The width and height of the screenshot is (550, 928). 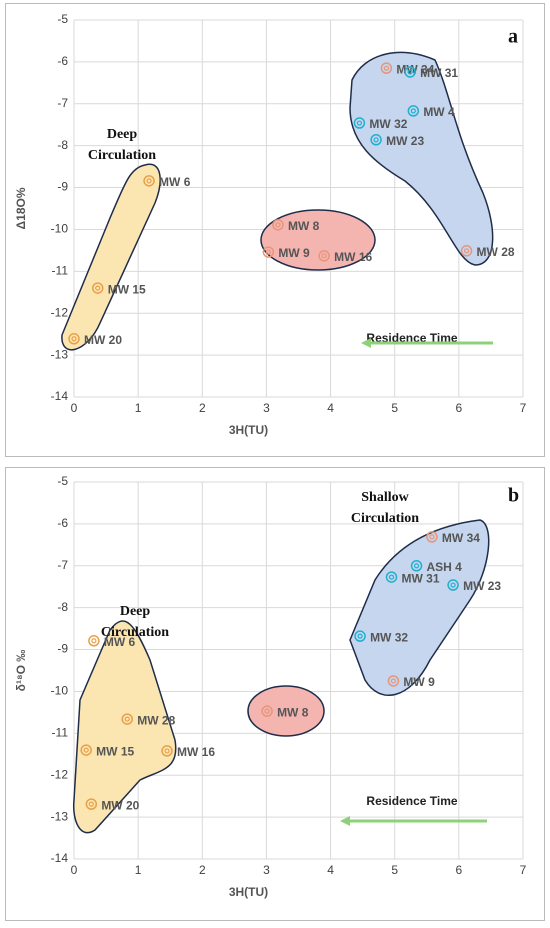 What do you see at coordinates (523, 870) in the screenshot?
I see `x-tick-label: 7` at bounding box center [523, 870].